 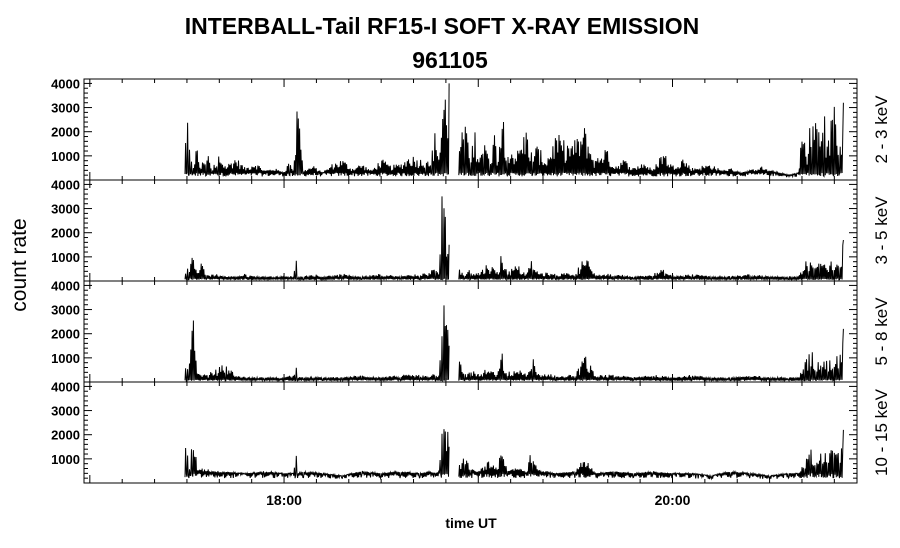 I want to click on x-tick-label: 20:00, so click(x=673, y=500).